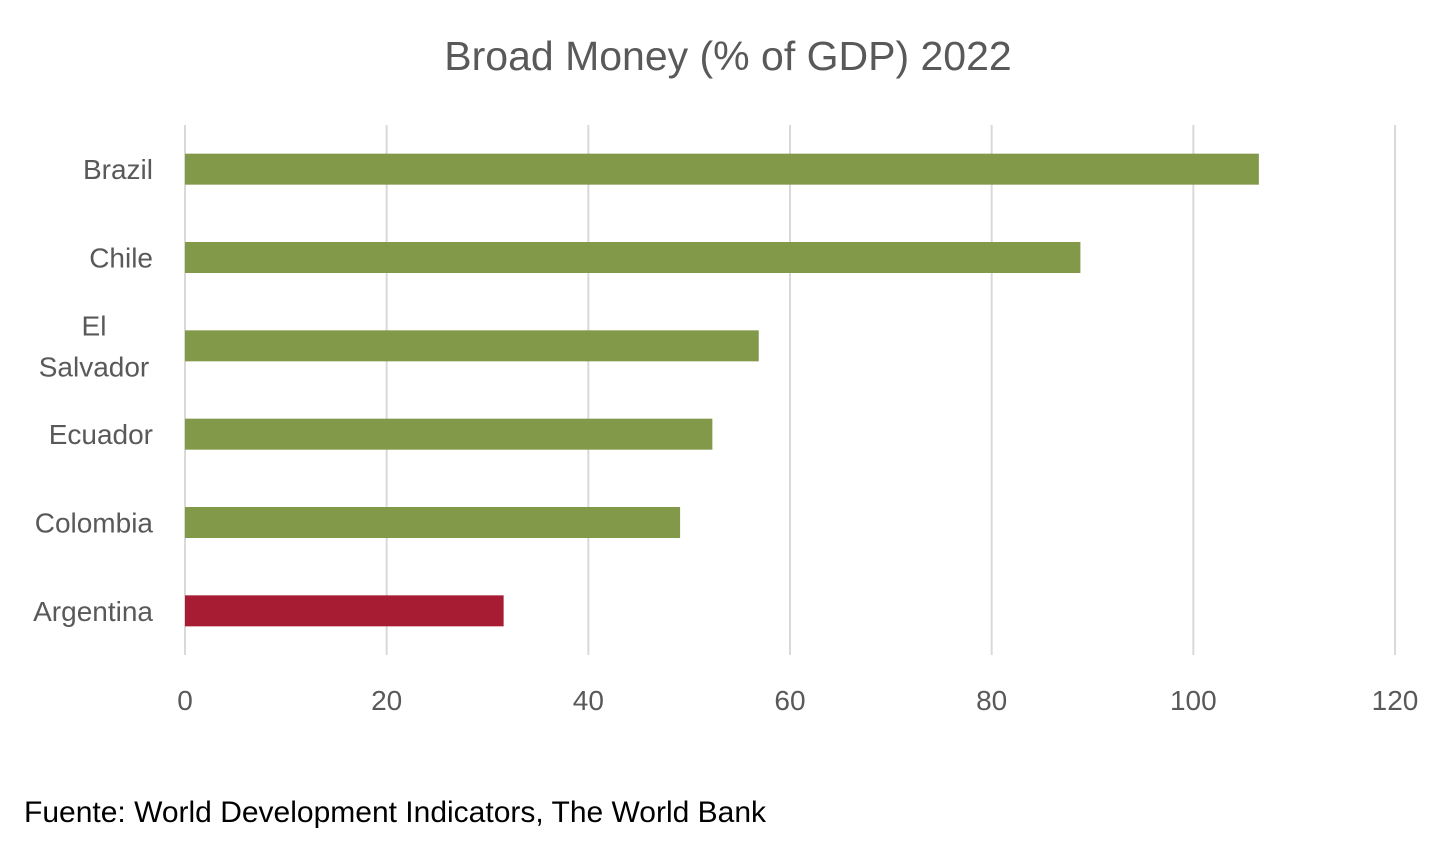 This screenshot has width=1456, height=849. Describe the element at coordinates (991, 700) in the screenshot. I see `x-tick-label: 80` at that location.